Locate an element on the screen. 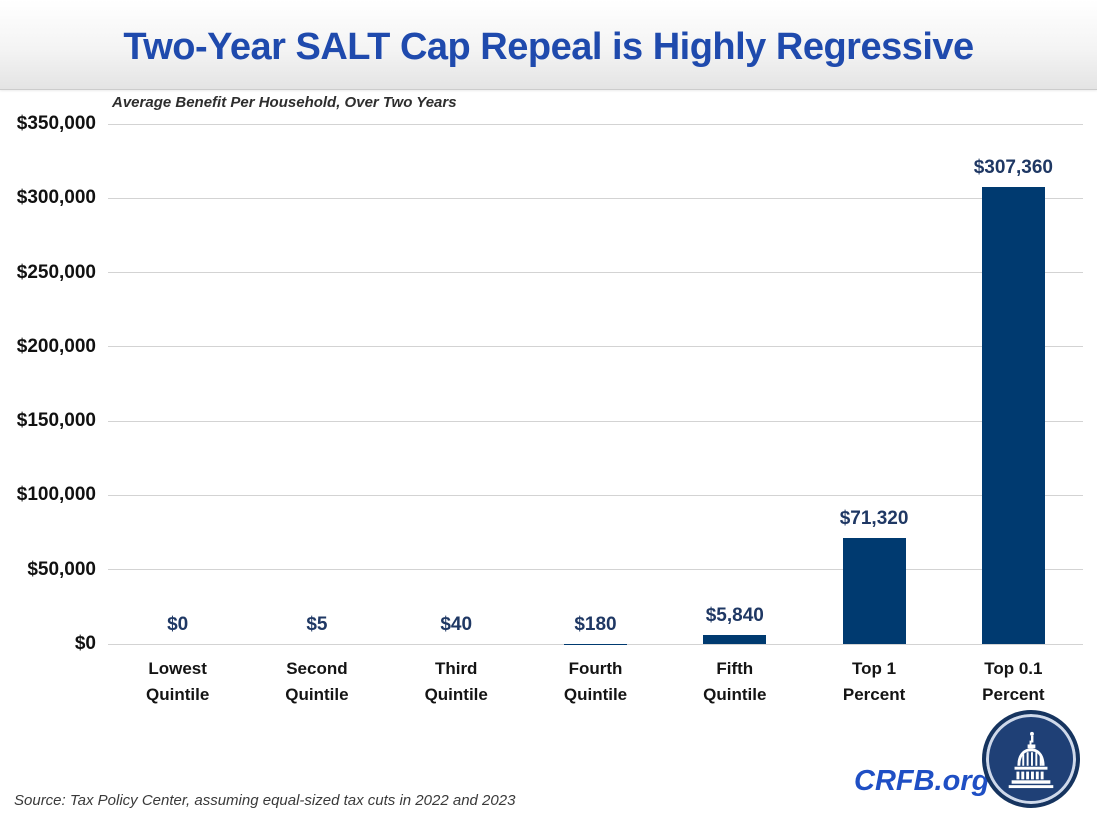  bar-value-label: $0 is located at coordinates (178, 624).